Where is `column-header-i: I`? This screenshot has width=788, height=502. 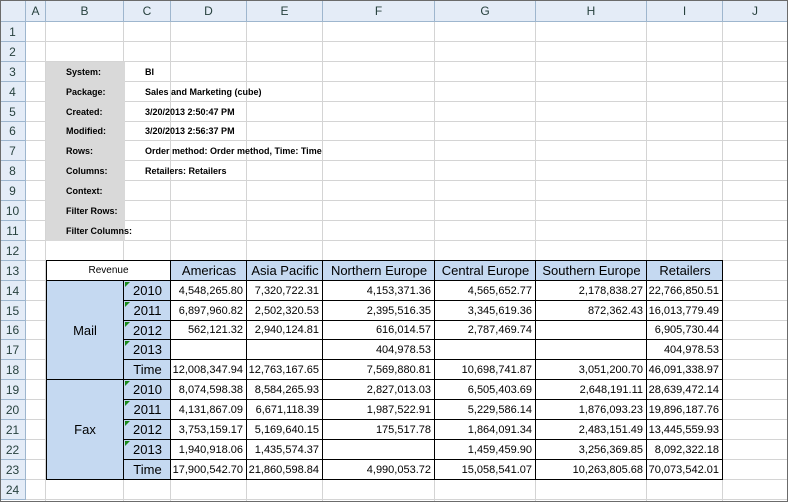 column-header-i: I is located at coordinates (685, 11).